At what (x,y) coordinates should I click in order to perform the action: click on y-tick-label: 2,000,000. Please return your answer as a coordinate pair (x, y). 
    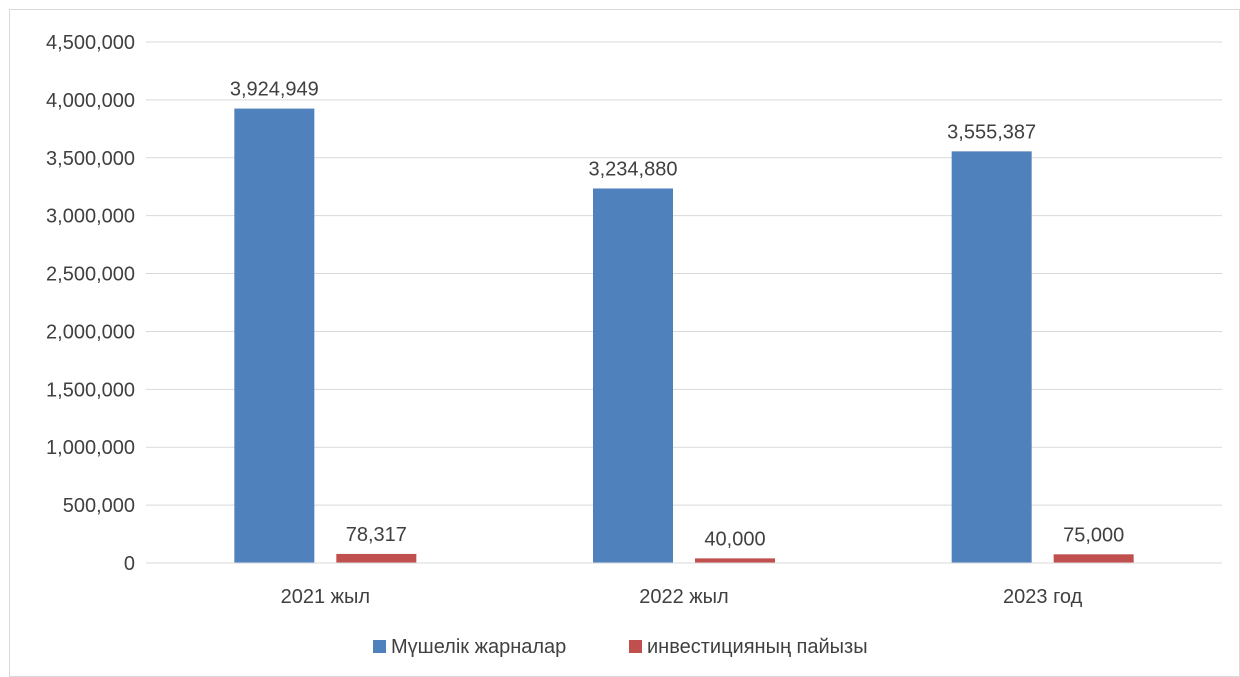
    Looking at the image, I should click on (90, 332).